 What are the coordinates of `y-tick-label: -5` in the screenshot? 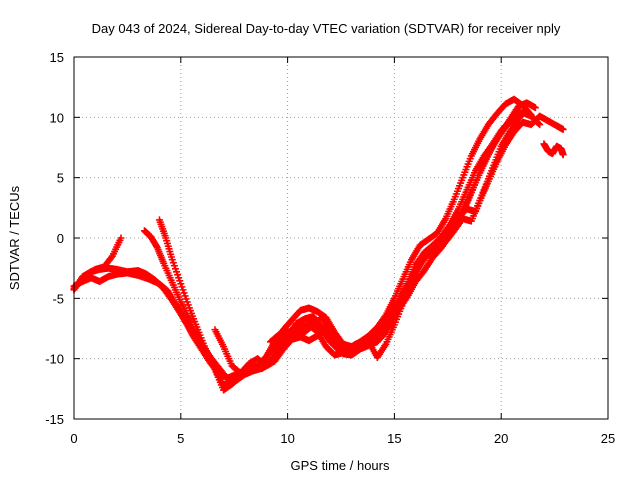 It's located at (58, 298).